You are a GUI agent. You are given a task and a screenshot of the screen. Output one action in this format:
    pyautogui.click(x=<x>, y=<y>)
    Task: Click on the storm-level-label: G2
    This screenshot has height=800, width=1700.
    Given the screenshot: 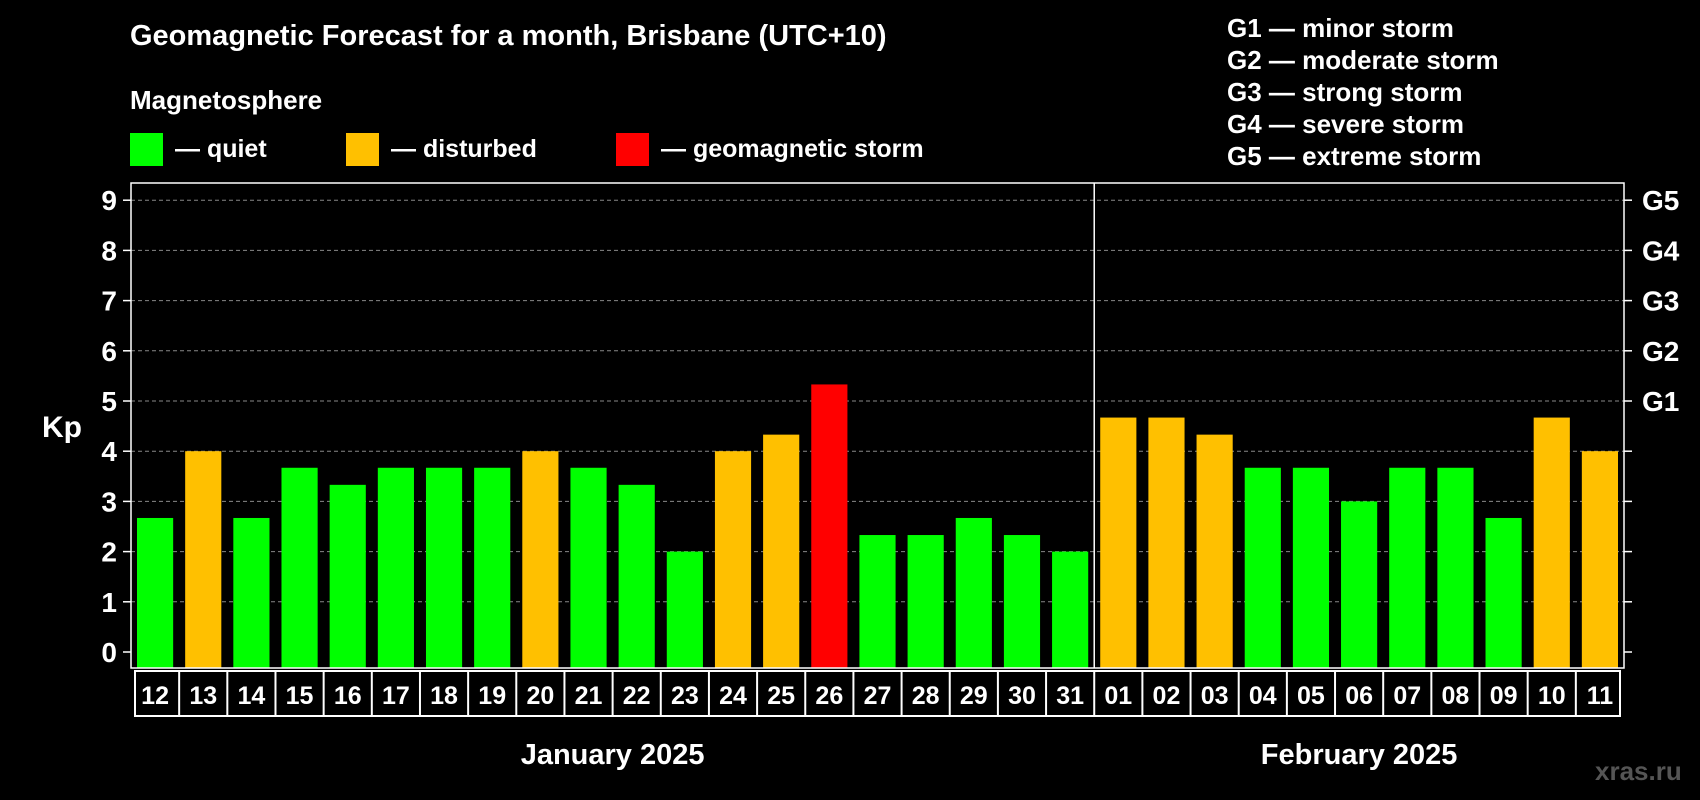 What is the action you would take?
    pyautogui.click(x=1660, y=351)
    